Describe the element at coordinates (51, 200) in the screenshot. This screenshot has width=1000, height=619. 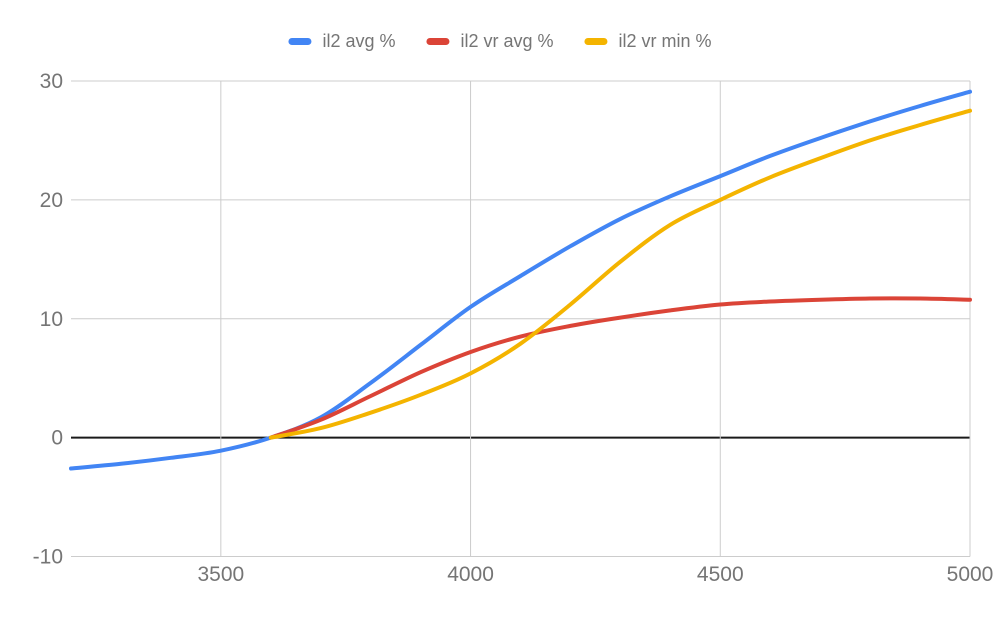
I see `y-tick-label: 20` at that location.